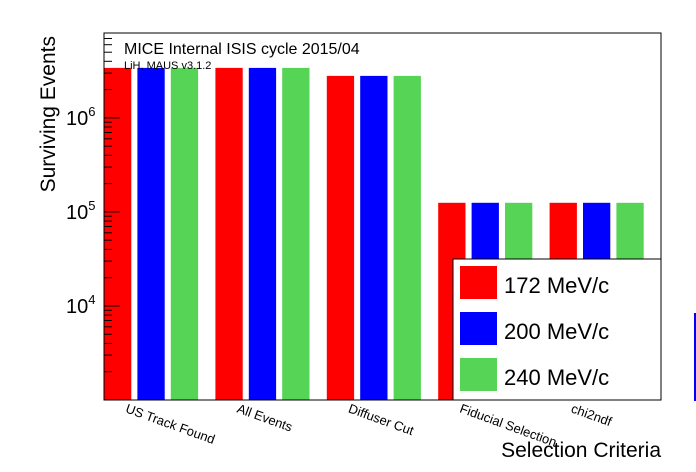 The height and width of the screenshot is (472, 696). What do you see at coordinates (80, 305) in the screenshot?
I see `y-tick-label: 10⁴` at bounding box center [80, 305].